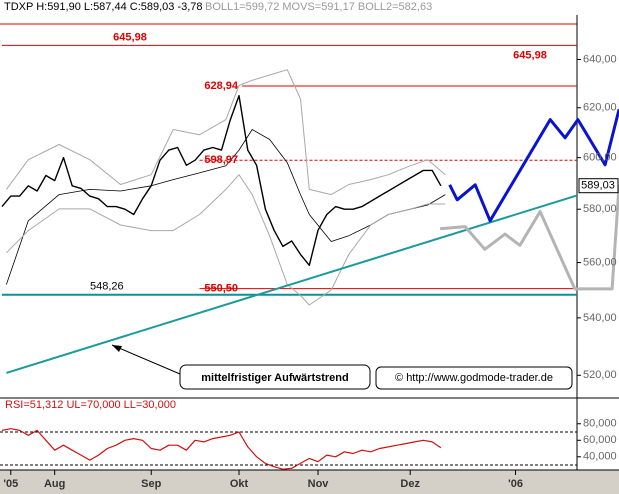 The image size is (619, 494). I want to click on copyright-box, so click(474, 378).